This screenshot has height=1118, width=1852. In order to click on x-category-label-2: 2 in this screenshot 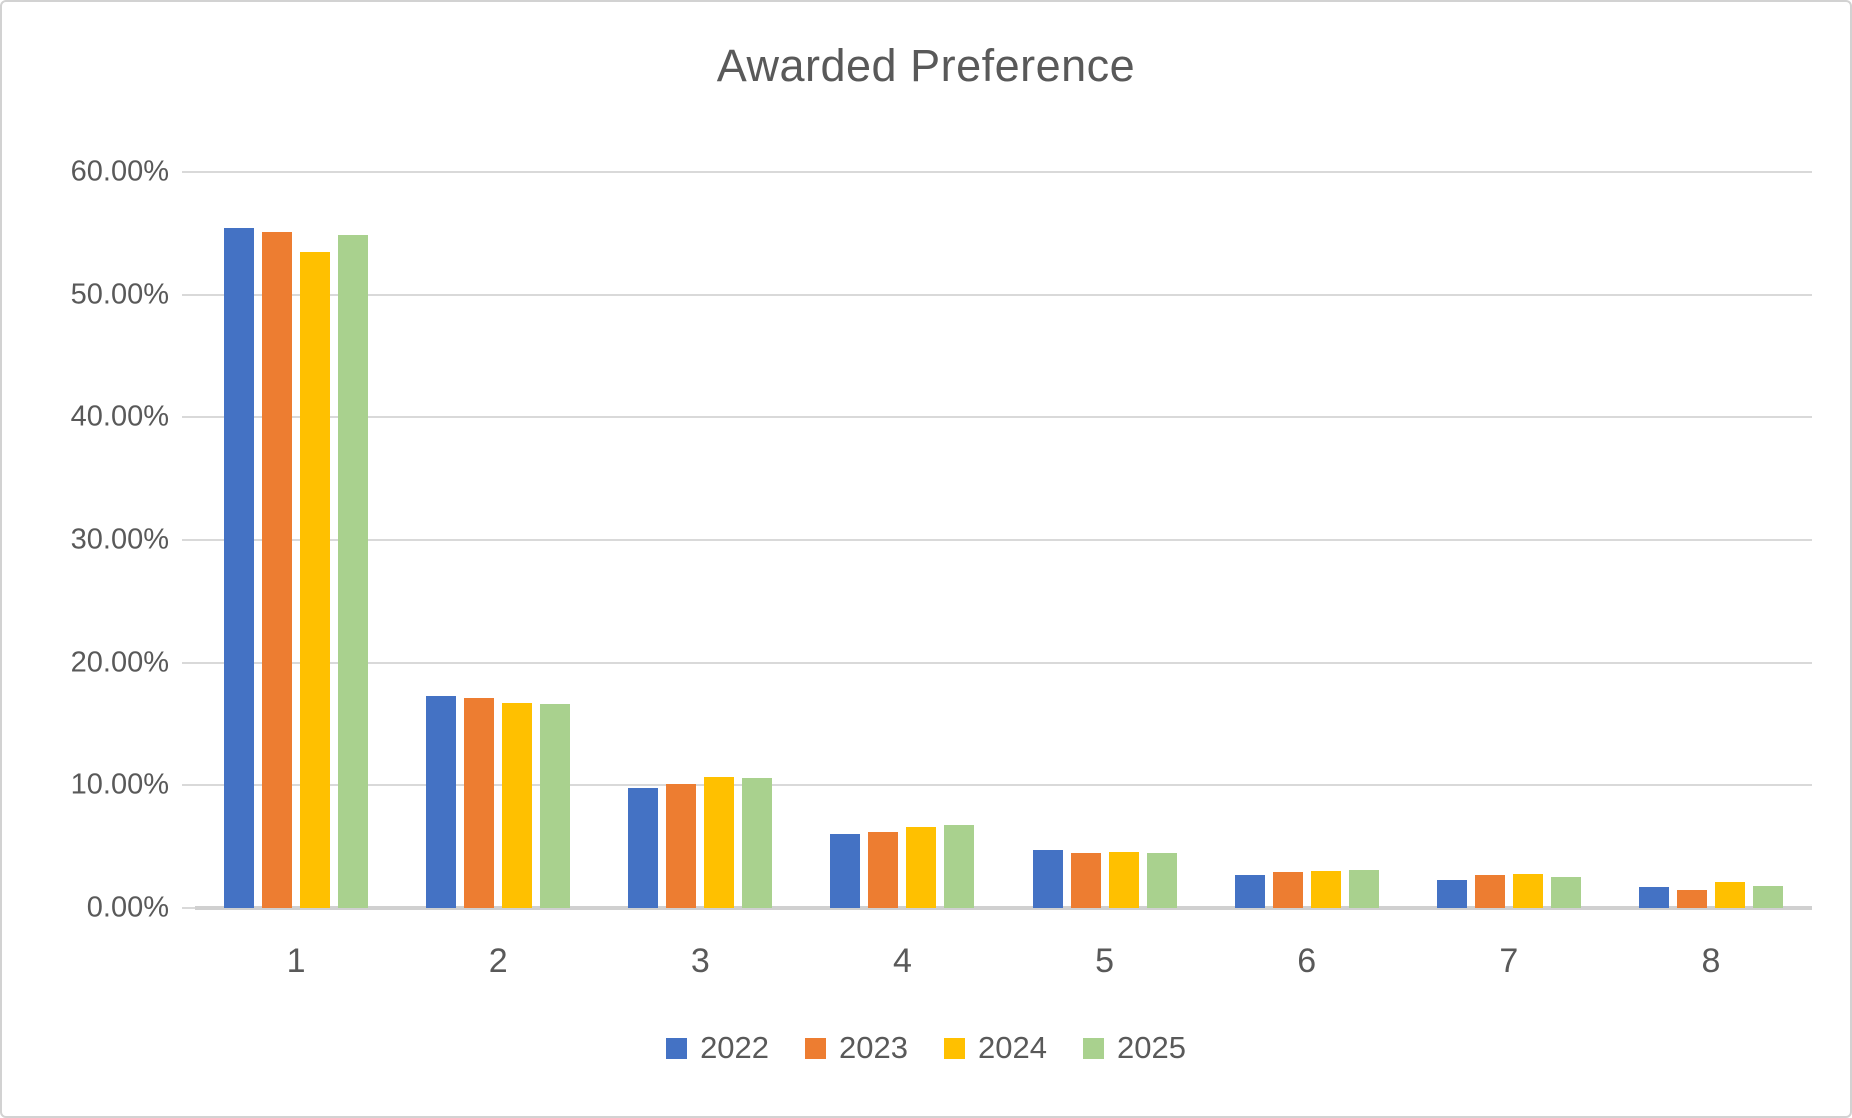, I will do `click(498, 961)`.